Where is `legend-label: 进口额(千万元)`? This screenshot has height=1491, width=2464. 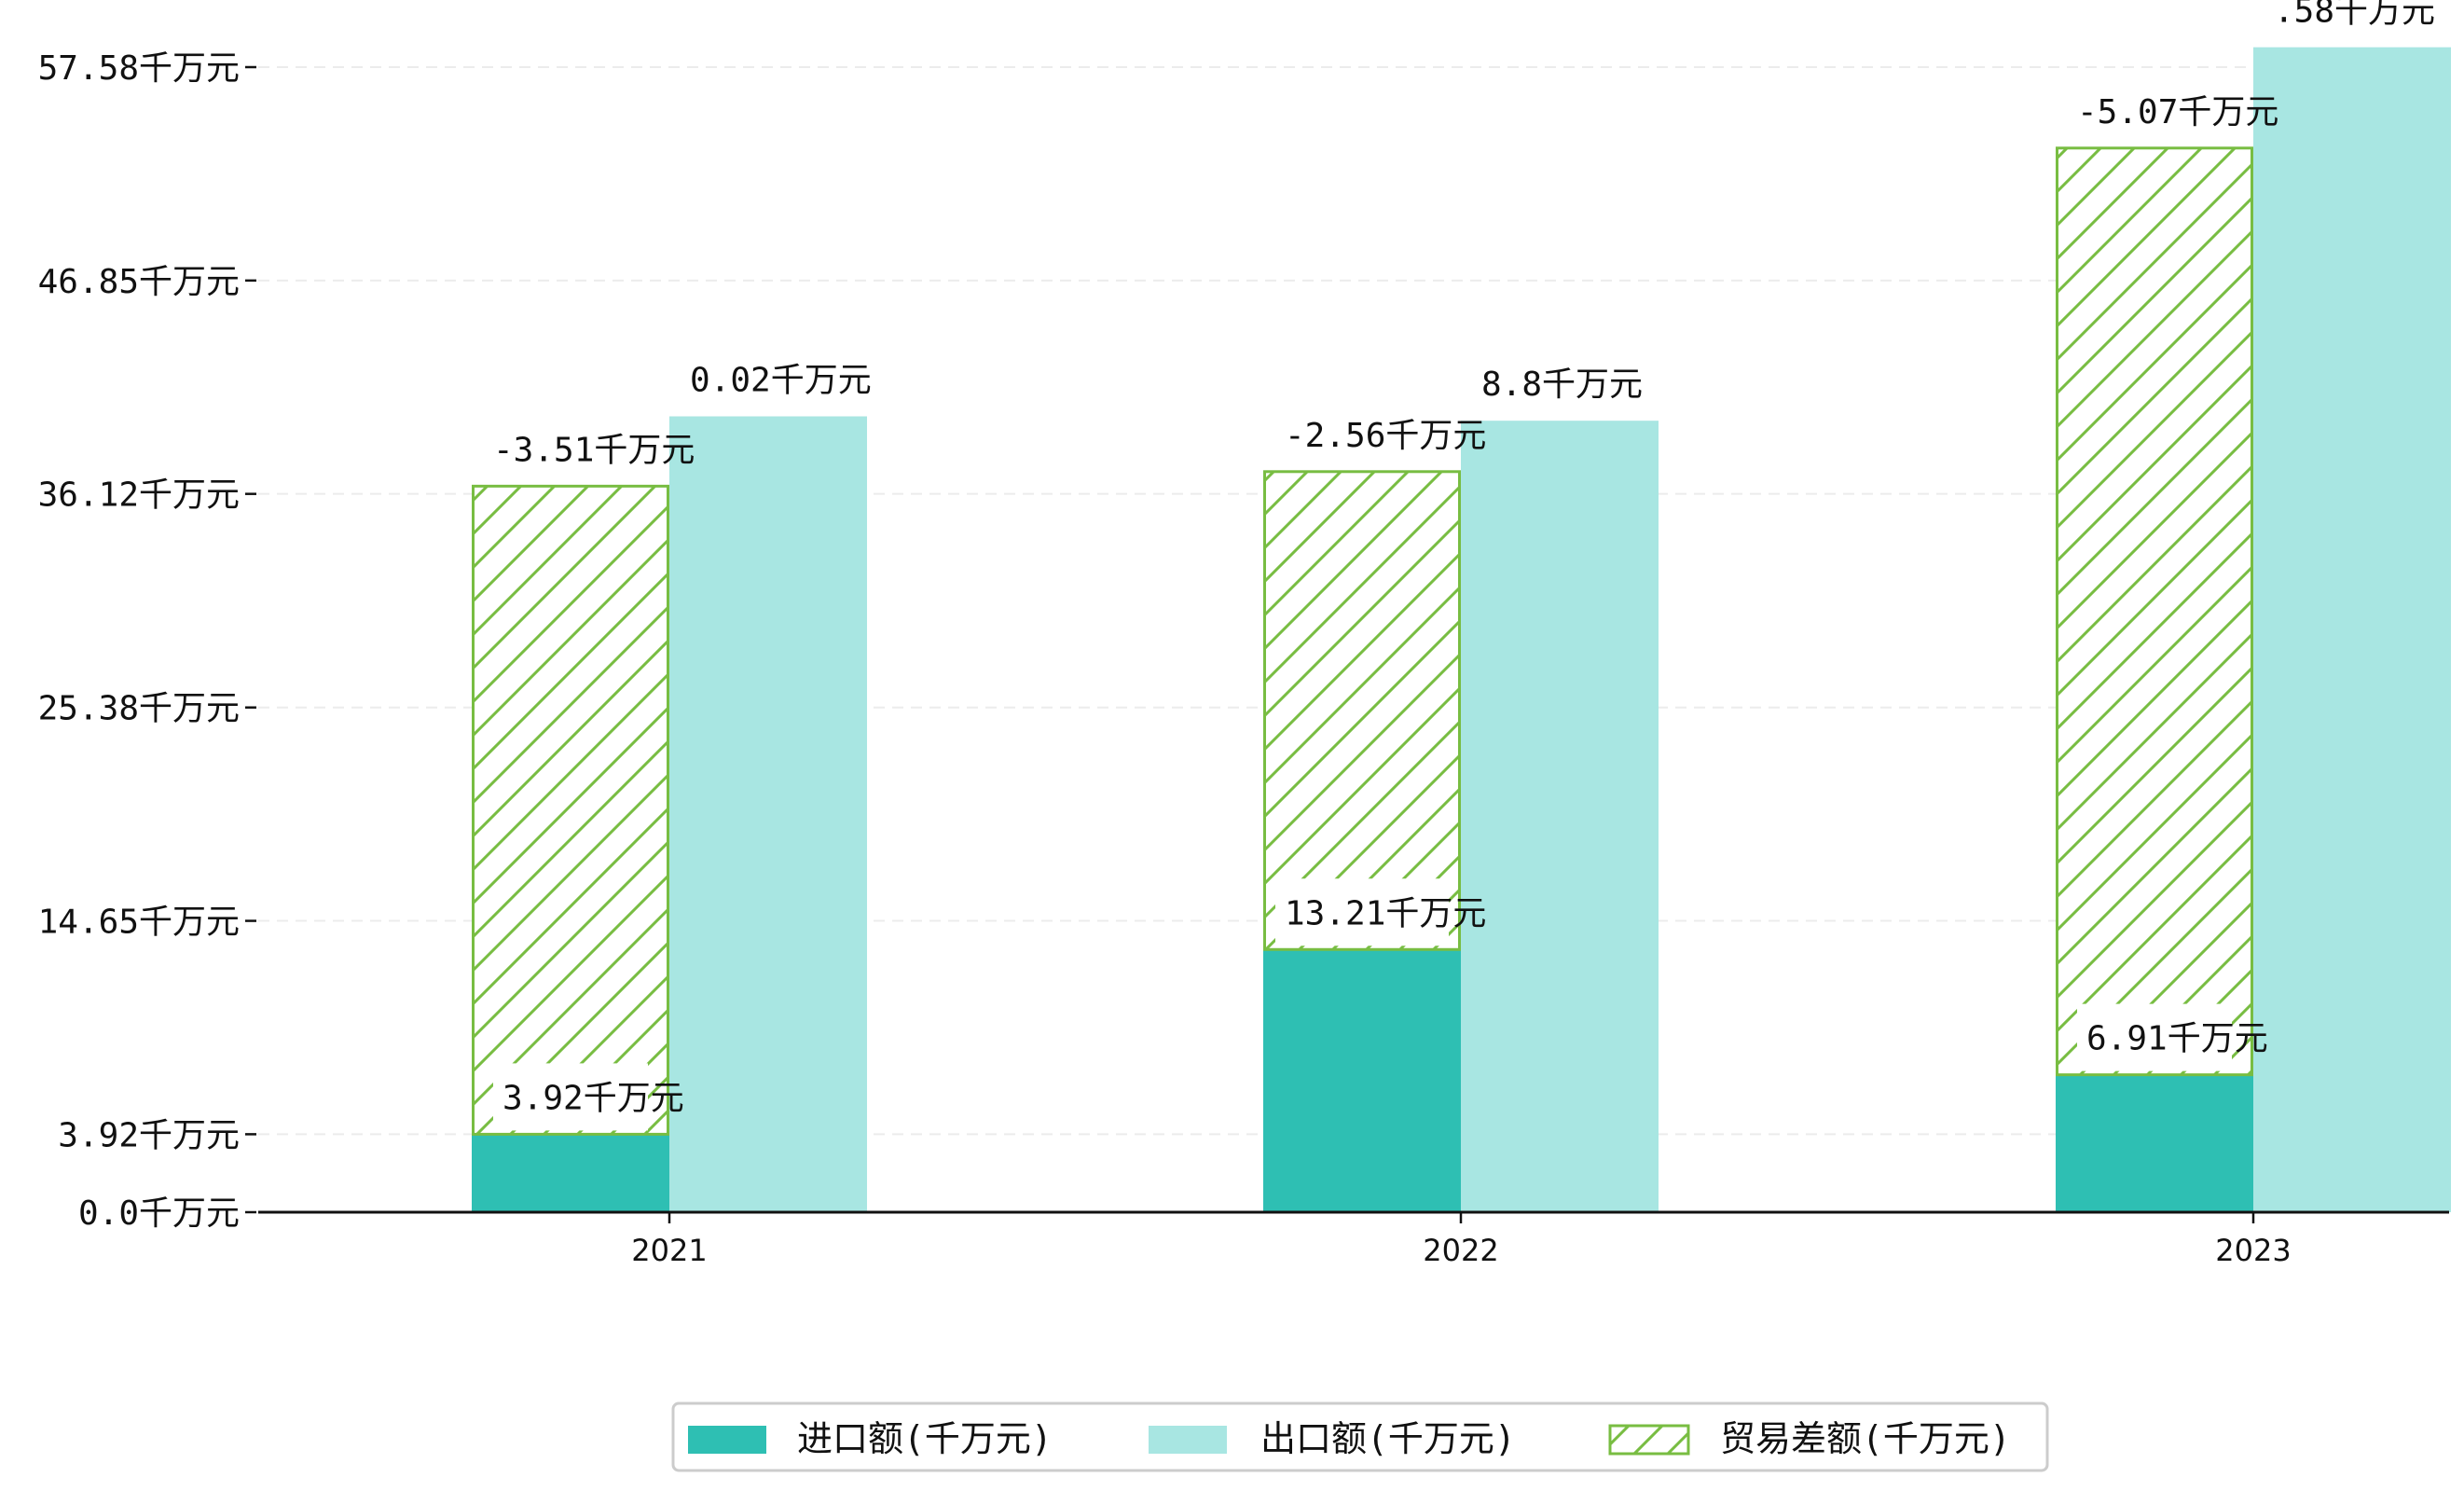
legend-label: 进口额(千万元) is located at coordinates (925, 1438).